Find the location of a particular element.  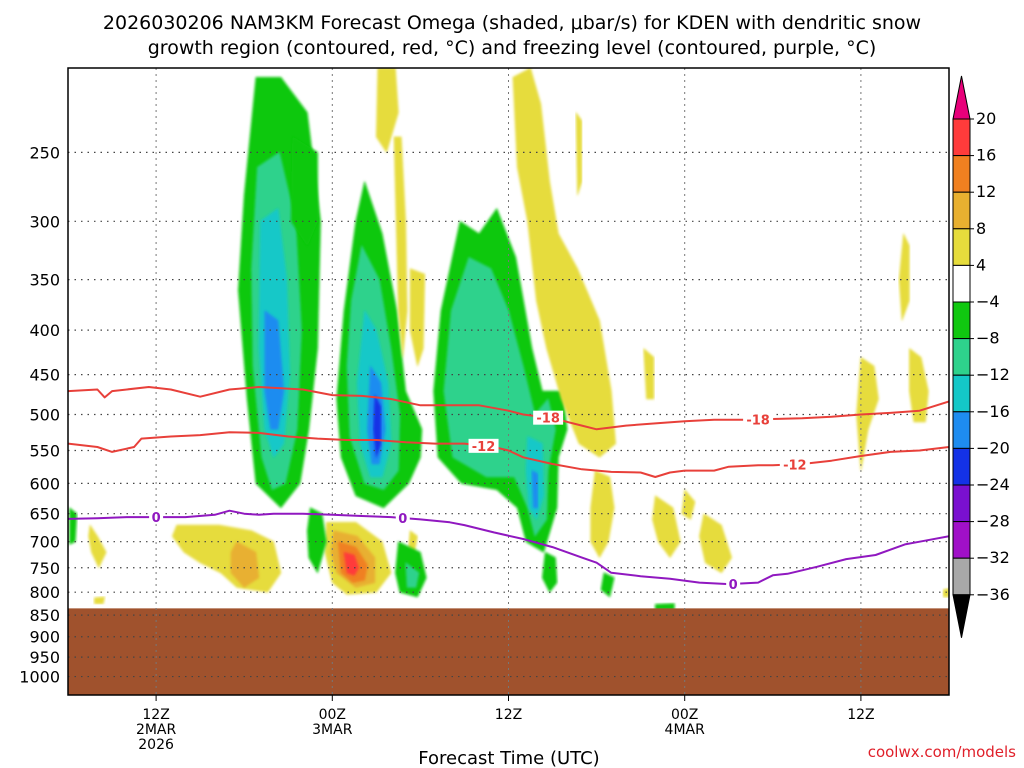

colorbar-label: 12 is located at coordinates (986, 191).